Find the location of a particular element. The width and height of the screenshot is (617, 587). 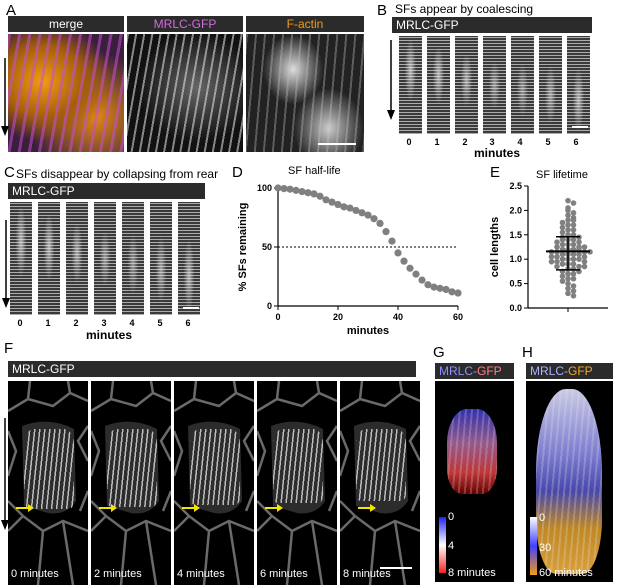

panel-c-tick-5: 5 is located at coordinates (160, 323).